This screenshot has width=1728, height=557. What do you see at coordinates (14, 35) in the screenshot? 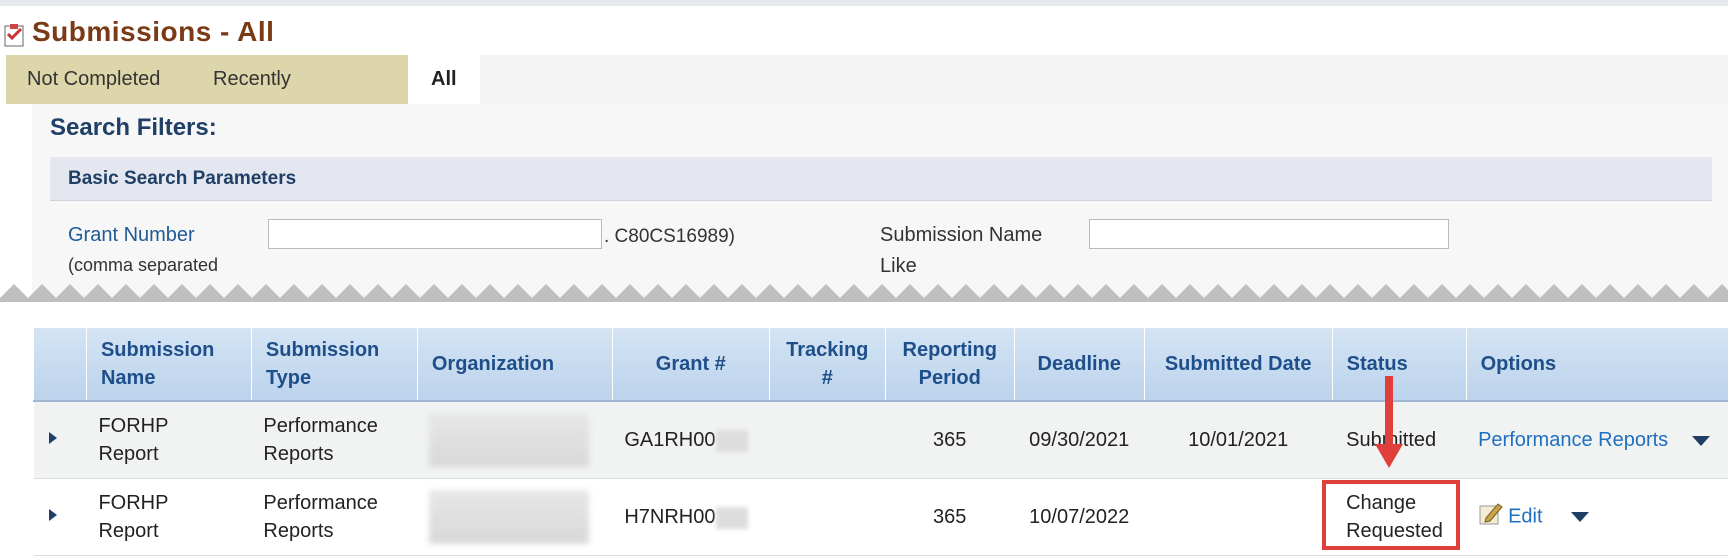
I see `page-icon` at bounding box center [14, 35].